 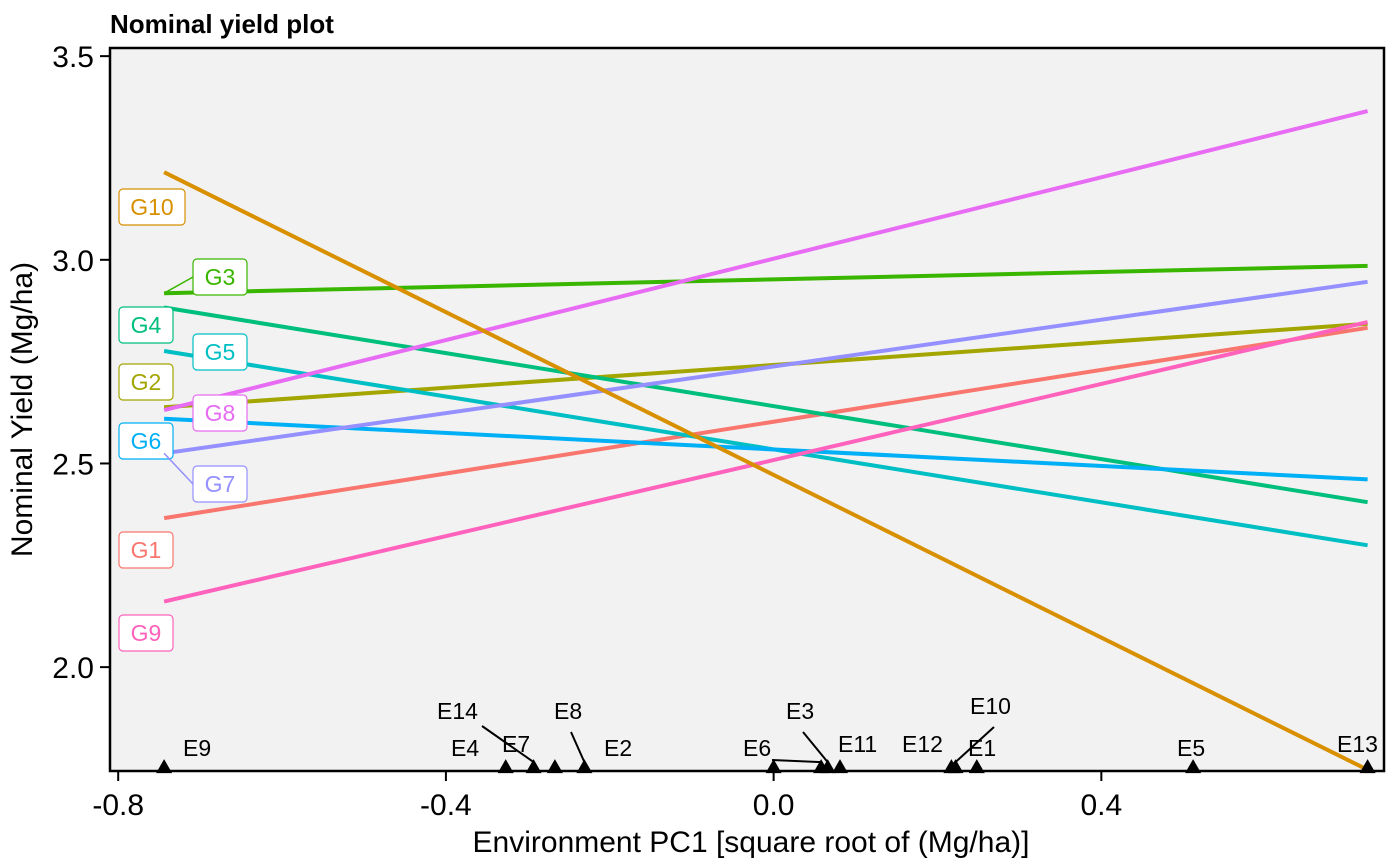 I want to click on env-marker-e11, so click(x=840, y=766).